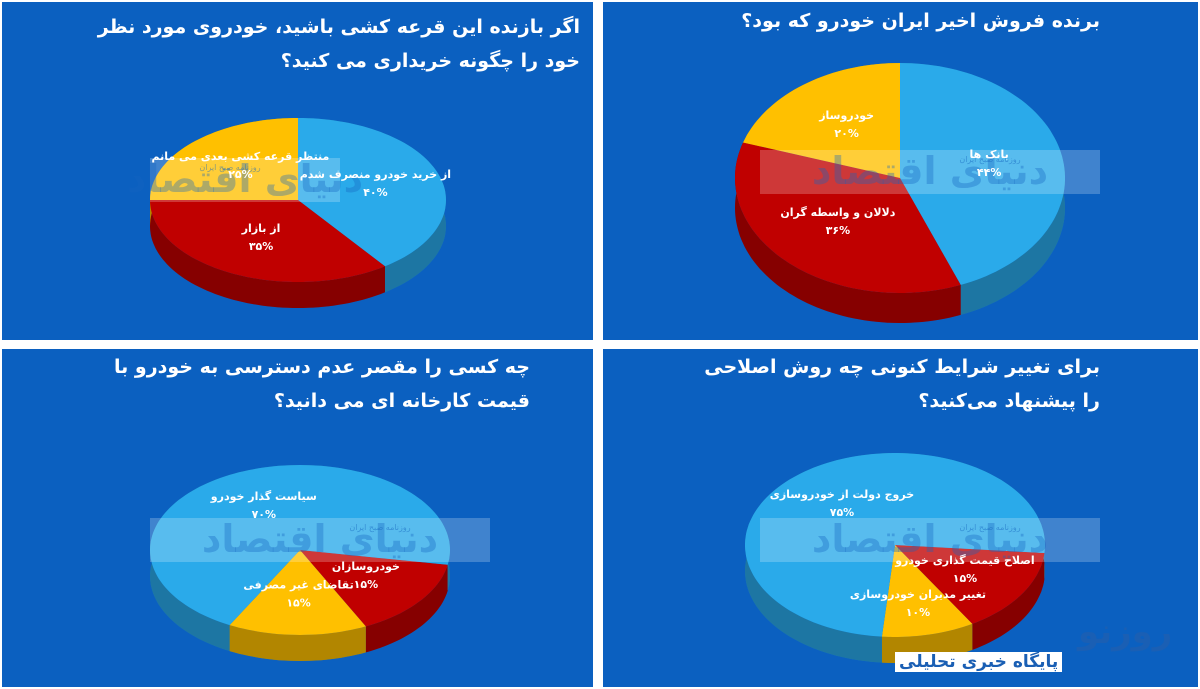 The image size is (1200, 689). Describe the element at coordinates (964, 560) in the screenshot. I see `slice-label: اصلاح قیمت گذاری خودرو` at that location.